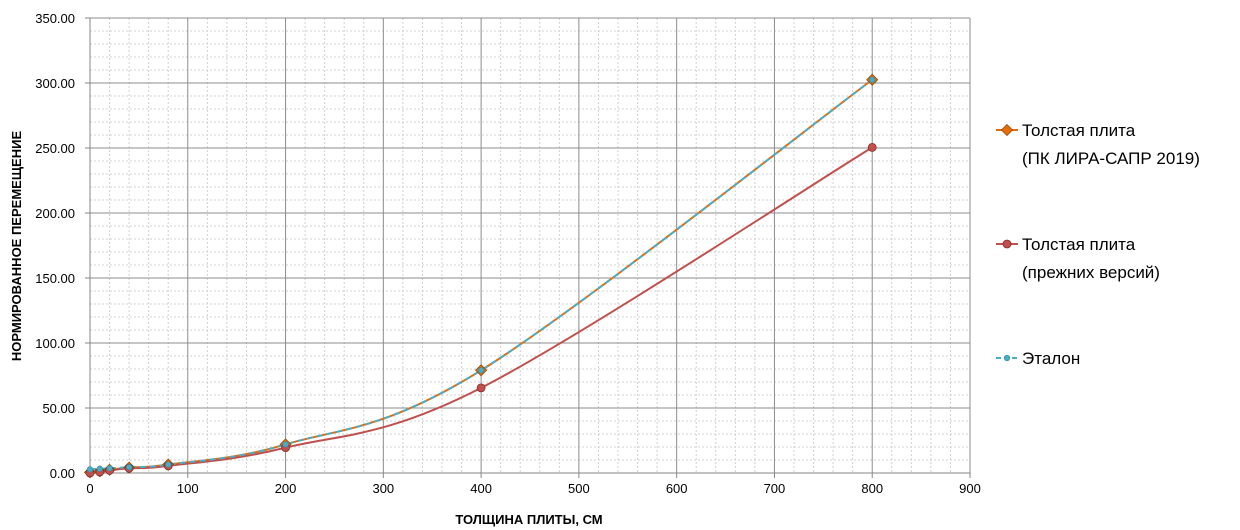 The width and height of the screenshot is (1240, 530). I want to click on x-tick-label: 700, so click(775, 488).